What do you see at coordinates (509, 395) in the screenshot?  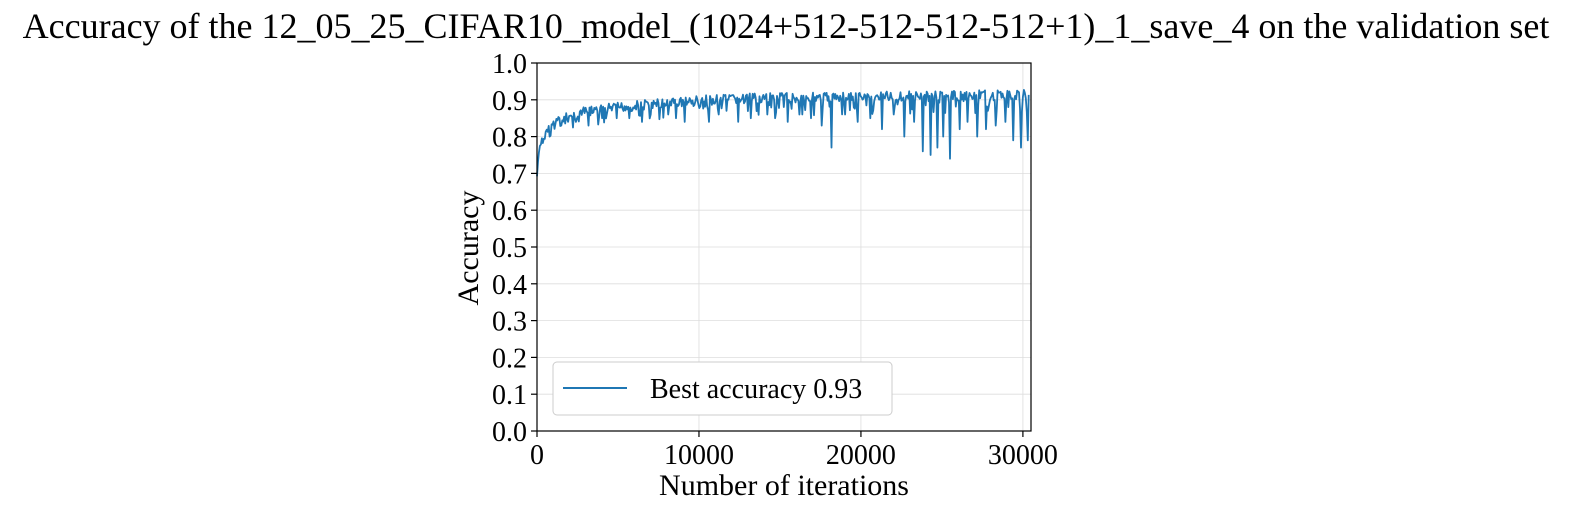 I see `y-tick-label: 0.1` at bounding box center [509, 395].